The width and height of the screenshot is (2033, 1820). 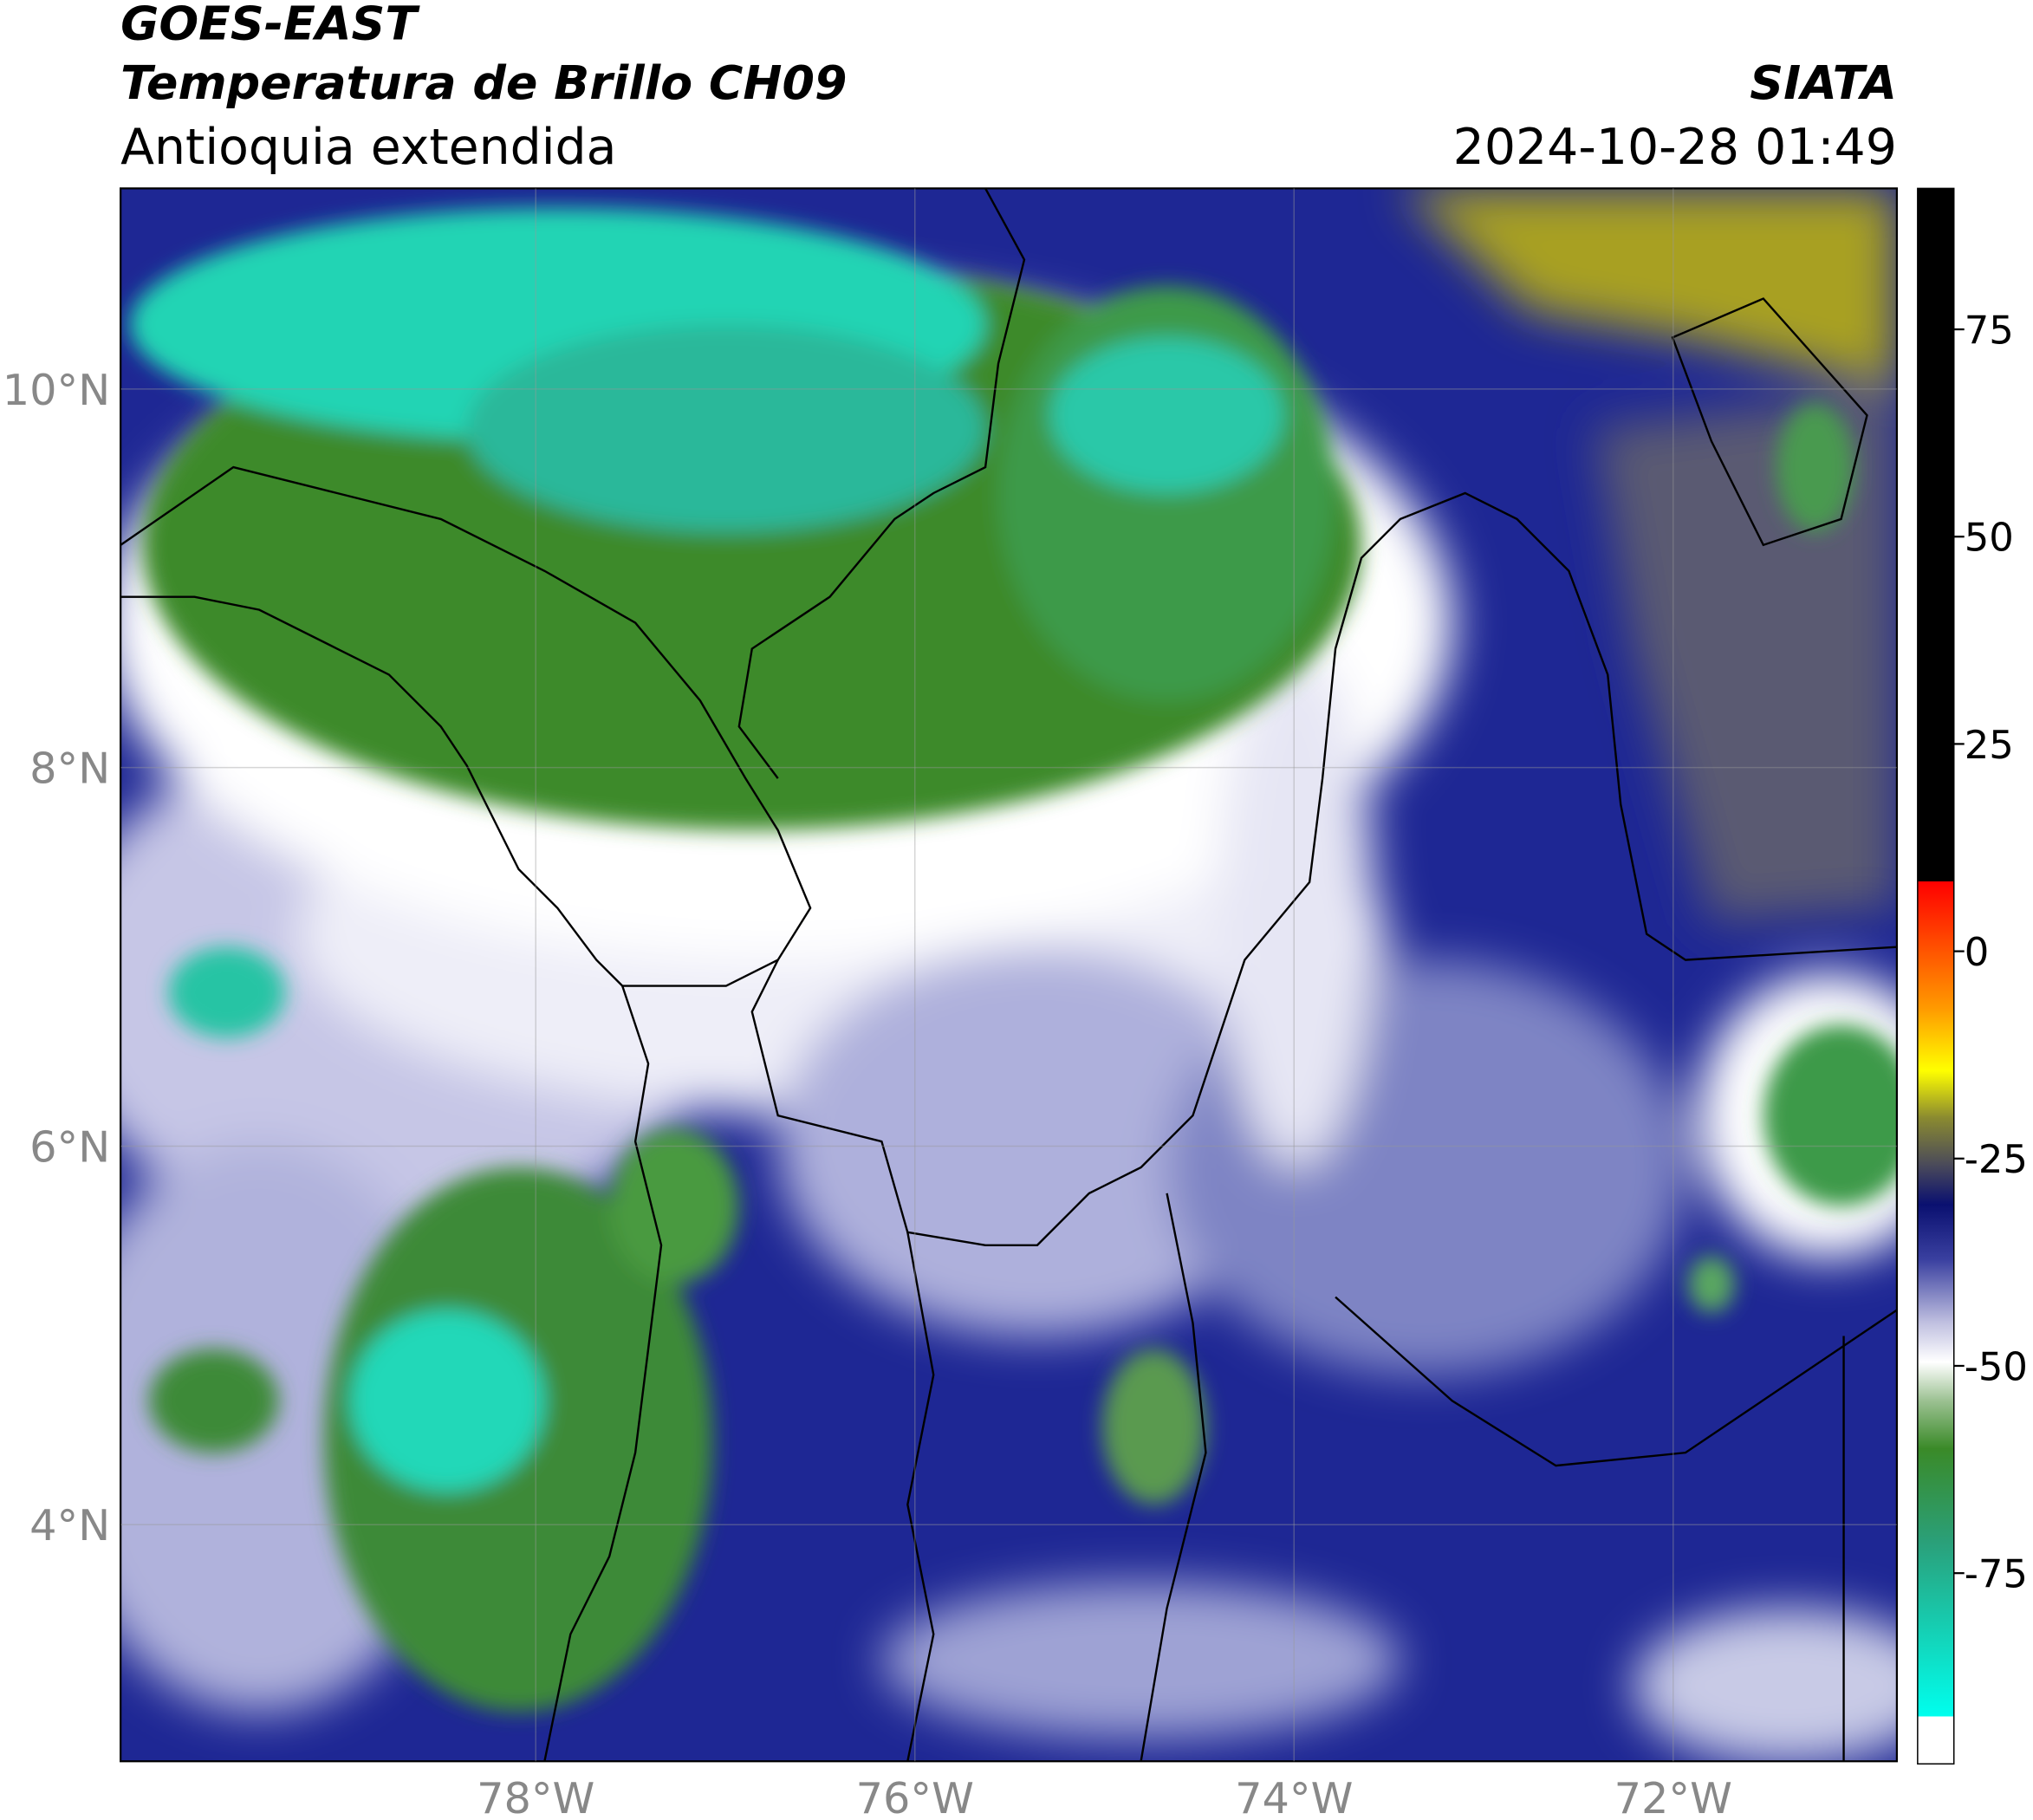 What do you see at coordinates (56, 390) in the screenshot?
I see `lat-tick-label: 10°N` at bounding box center [56, 390].